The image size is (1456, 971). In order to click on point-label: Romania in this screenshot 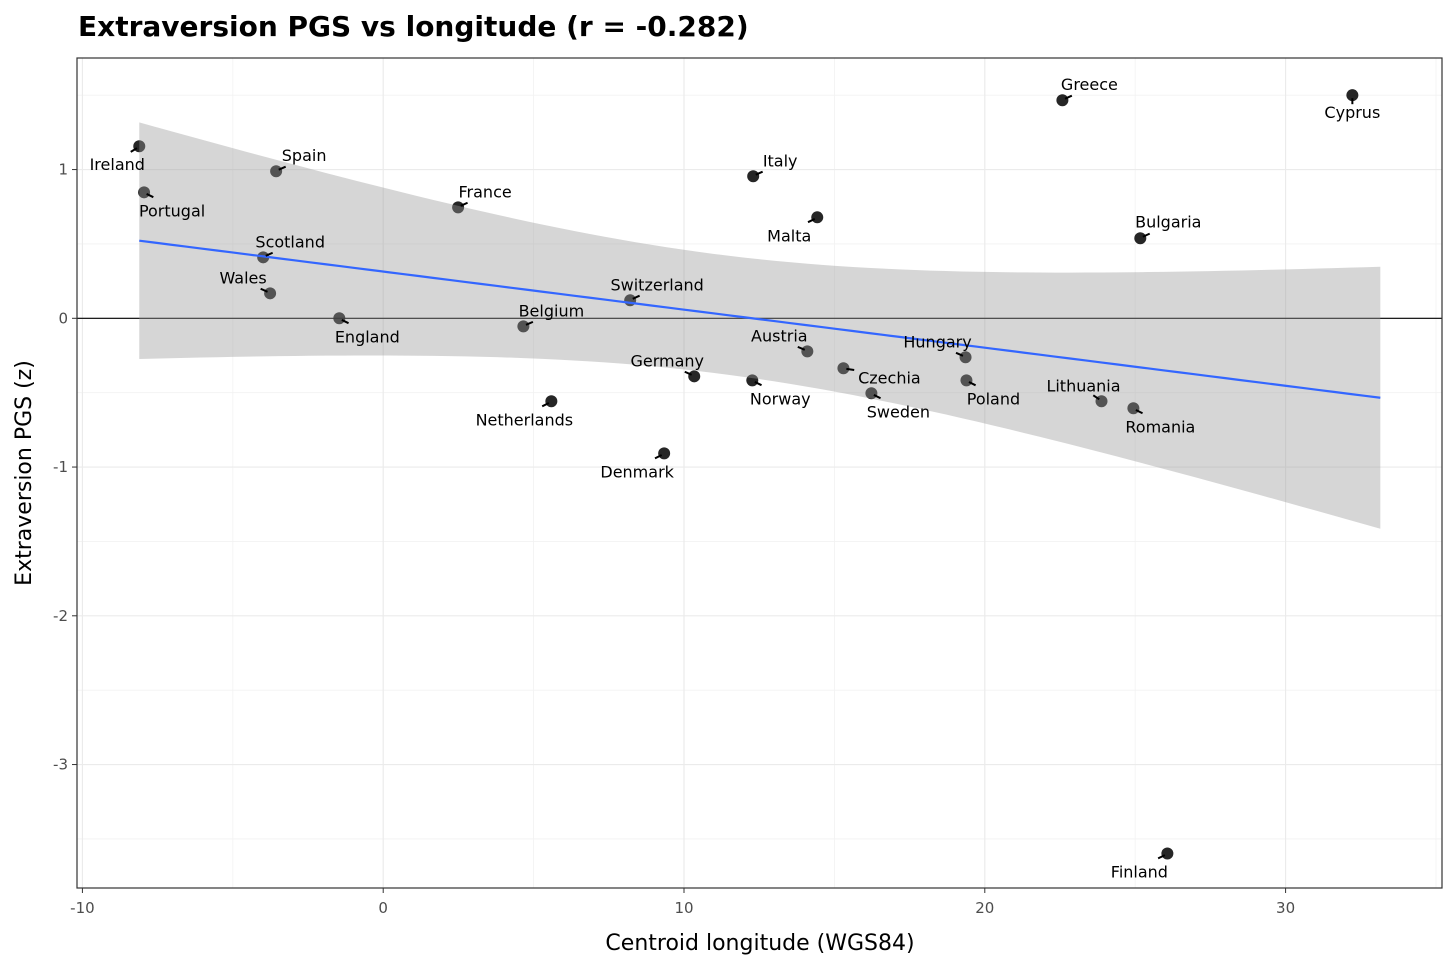, I will do `click(1160, 426)`.